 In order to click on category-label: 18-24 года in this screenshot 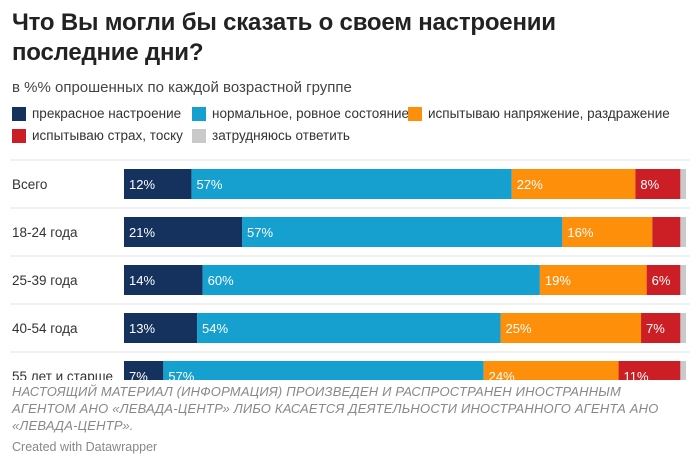, I will do `click(45, 232)`.